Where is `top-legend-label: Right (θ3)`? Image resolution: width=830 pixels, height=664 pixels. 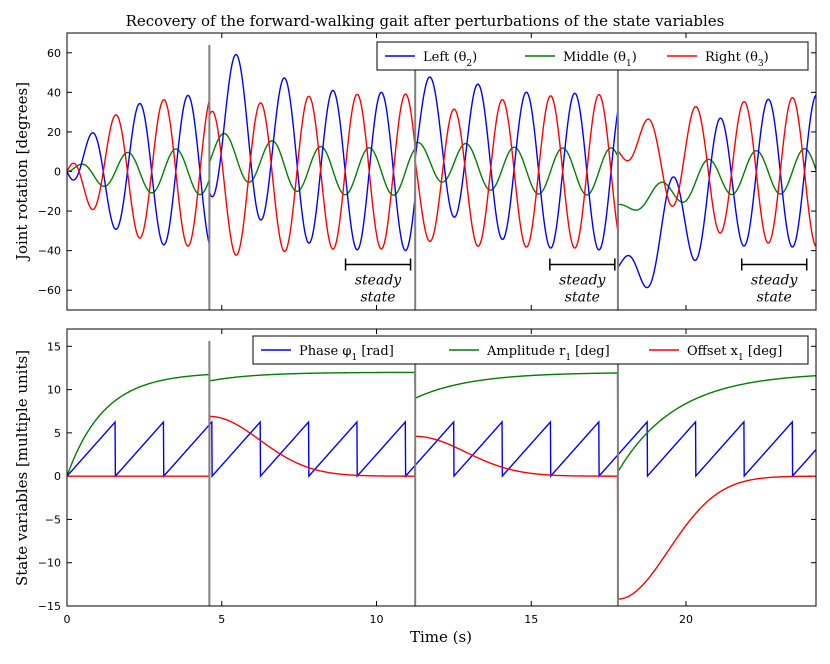 top-legend-label: Right (θ3) is located at coordinates (737, 59).